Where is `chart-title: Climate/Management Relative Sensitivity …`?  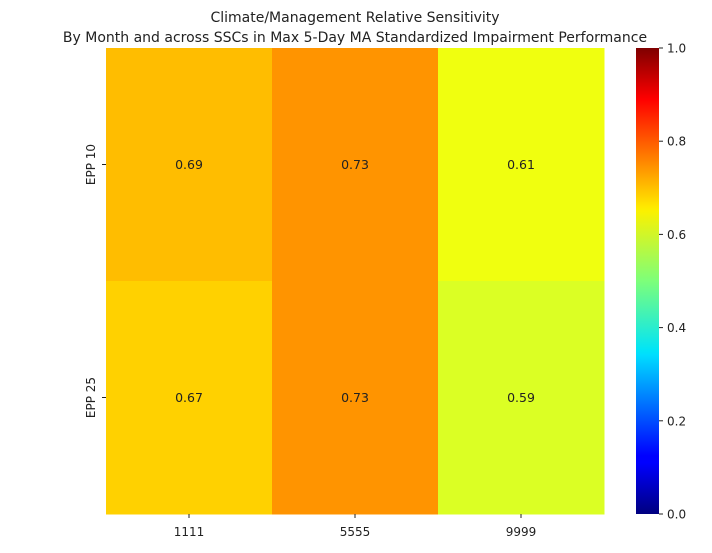 chart-title: Climate/Management Relative Sensitivity … is located at coordinates (355, 28).